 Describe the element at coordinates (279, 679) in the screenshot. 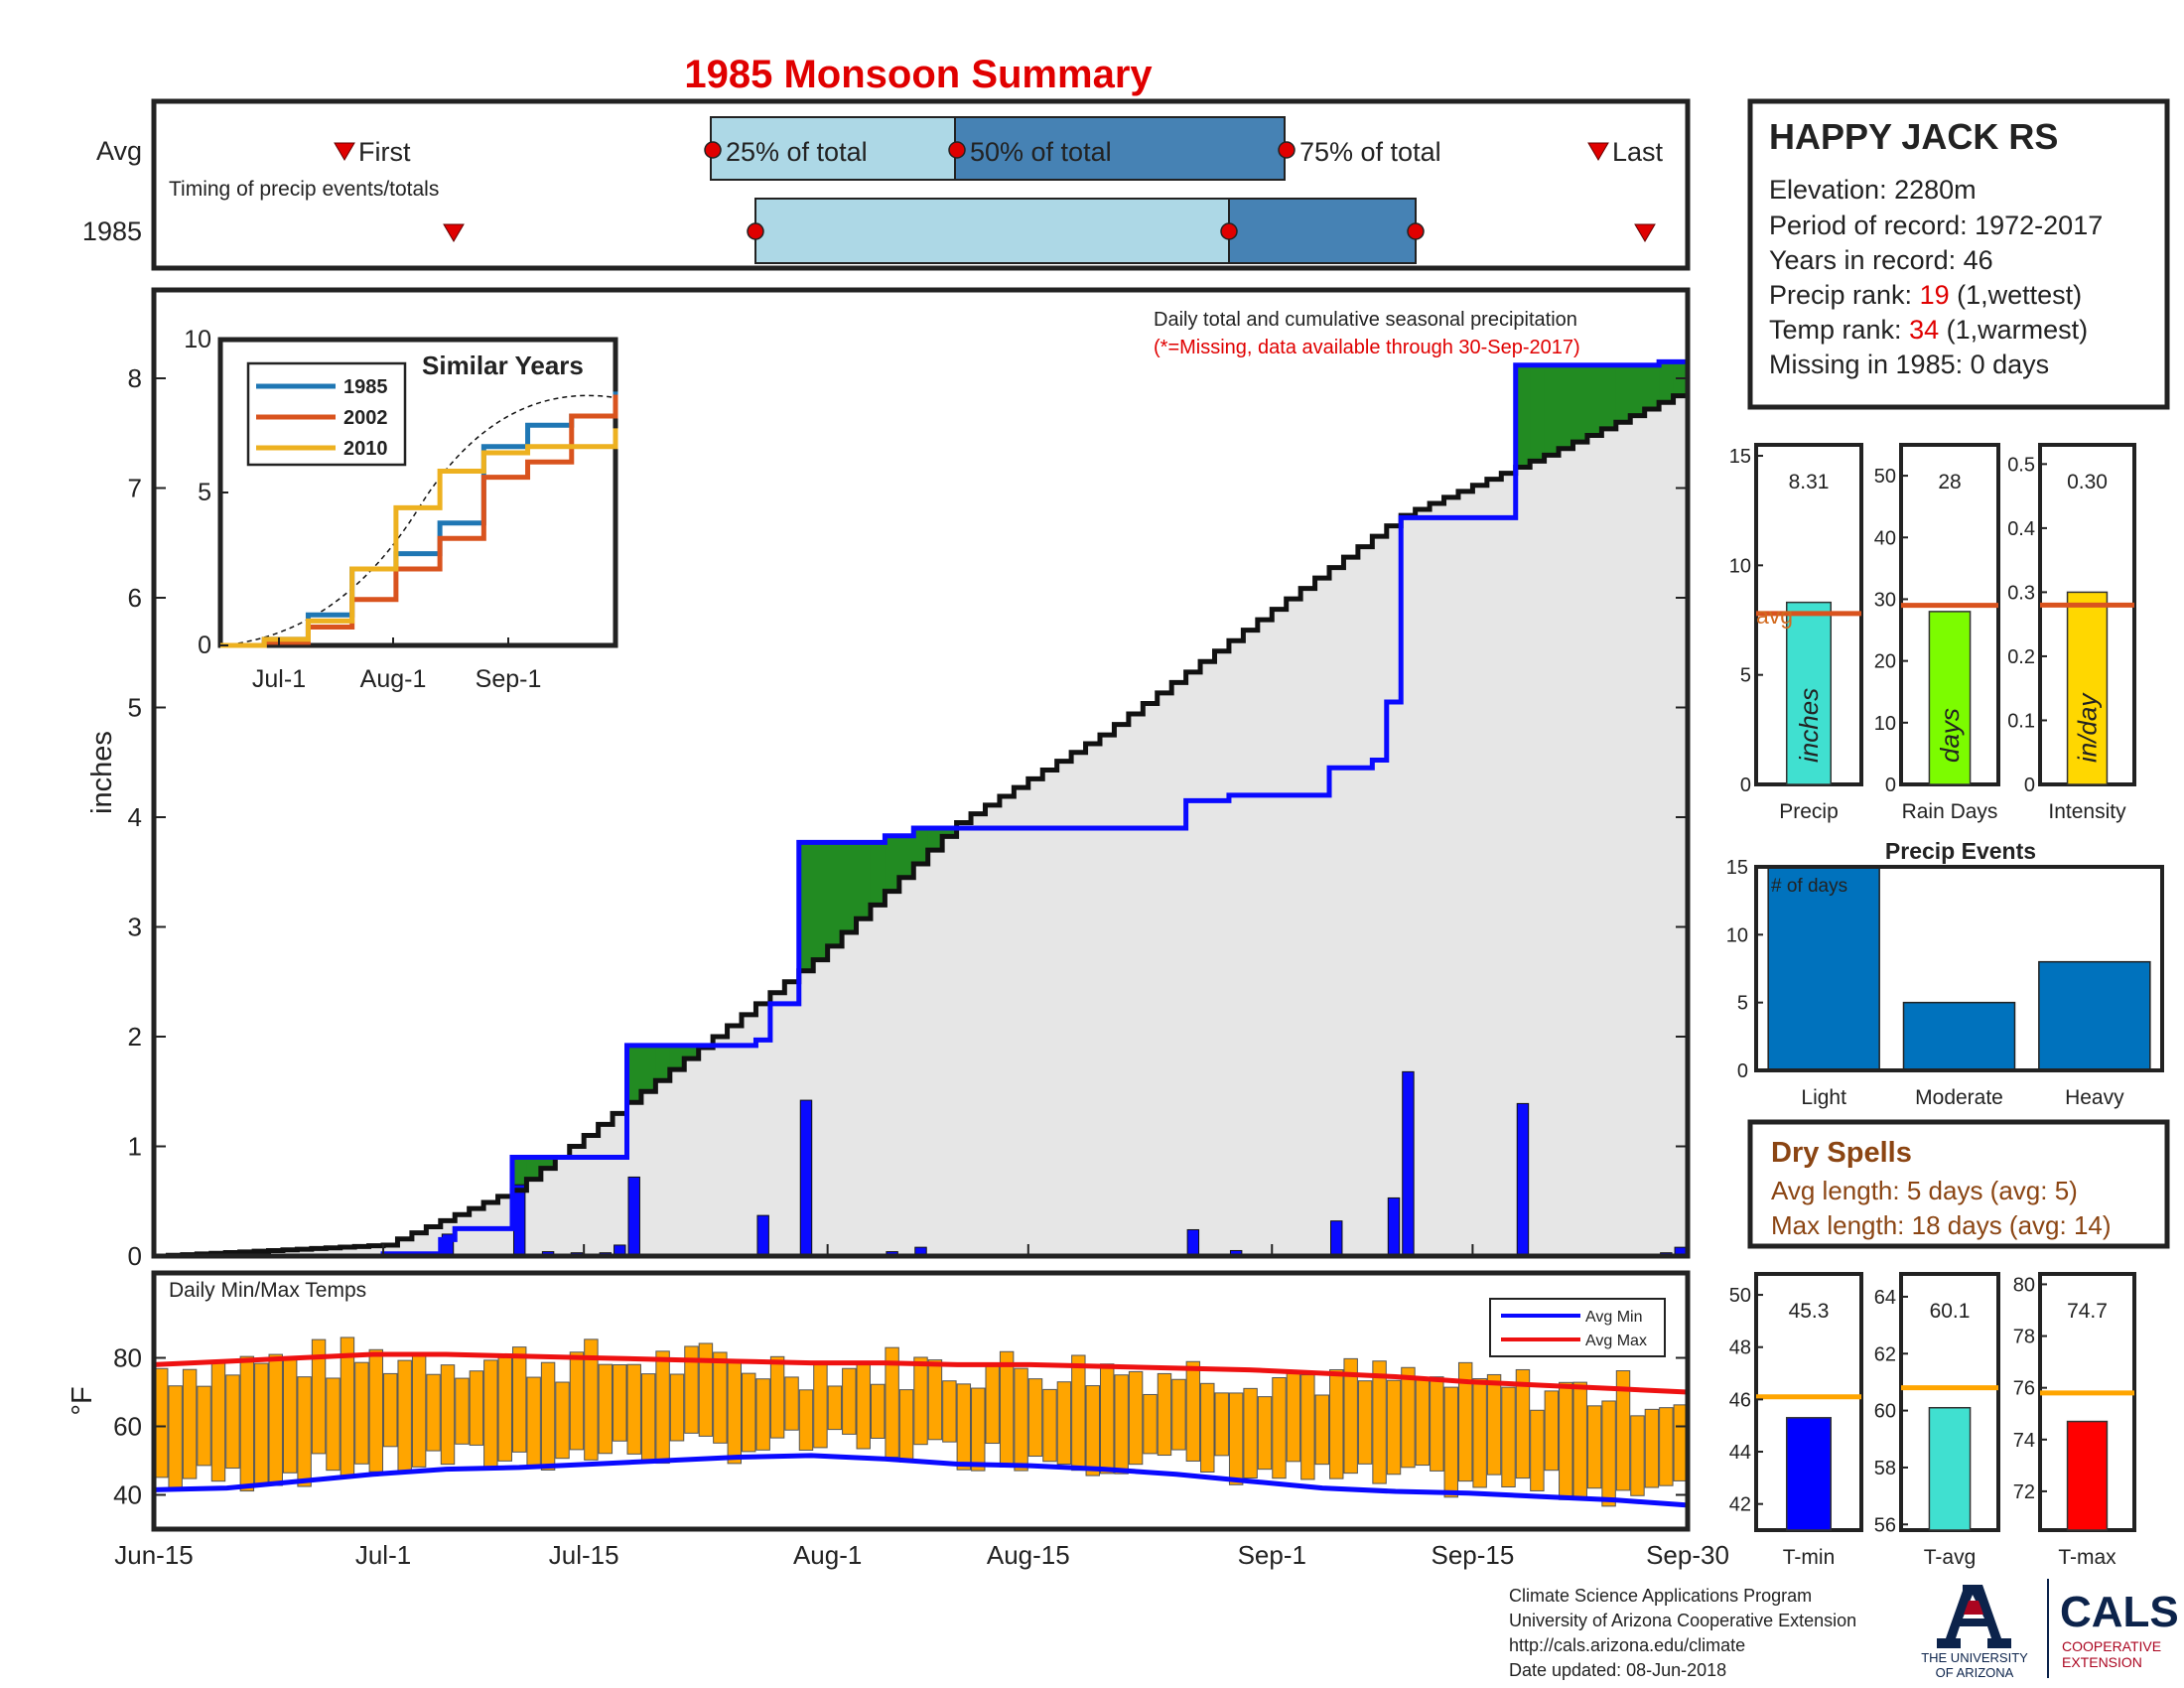

I see `inset-xtick-label: Jul-1` at that location.